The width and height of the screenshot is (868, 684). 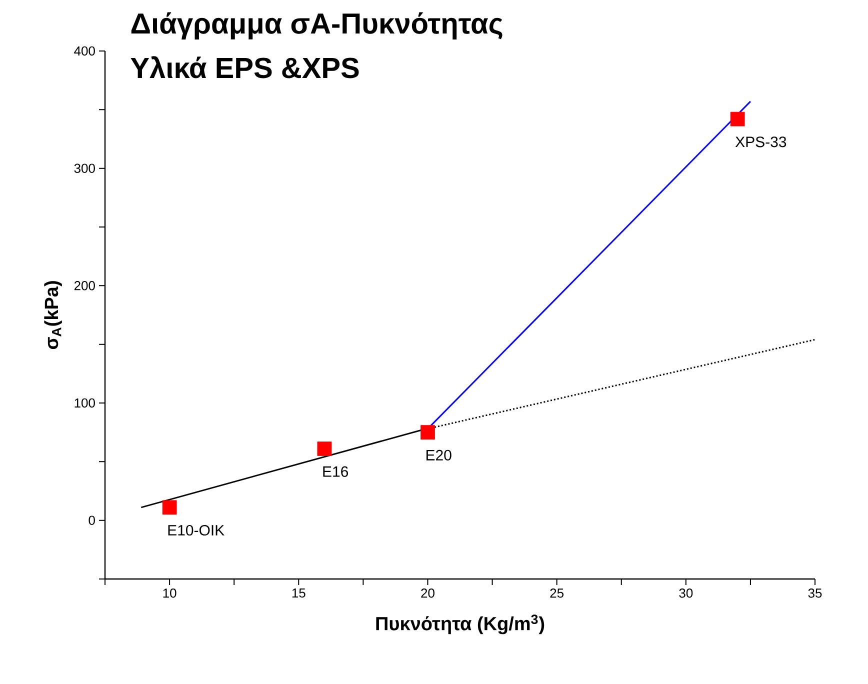 What do you see at coordinates (84, 403) in the screenshot?
I see `y-tick-label: 100` at bounding box center [84, 403].